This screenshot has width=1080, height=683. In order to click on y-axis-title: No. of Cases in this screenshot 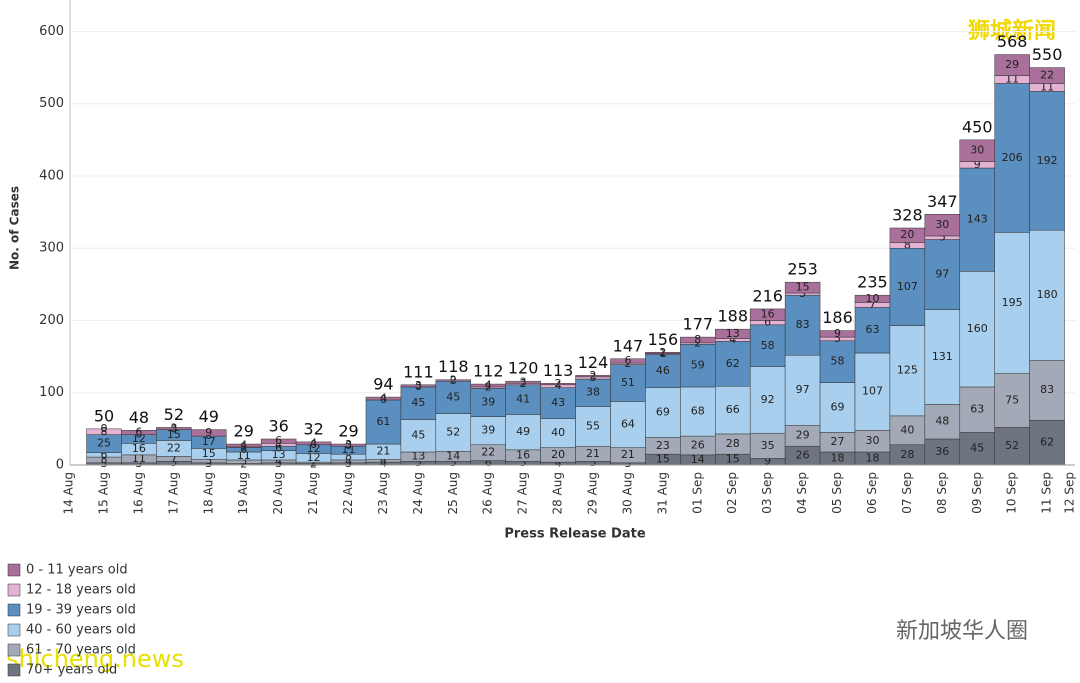, I will do `click(15, 228)`.